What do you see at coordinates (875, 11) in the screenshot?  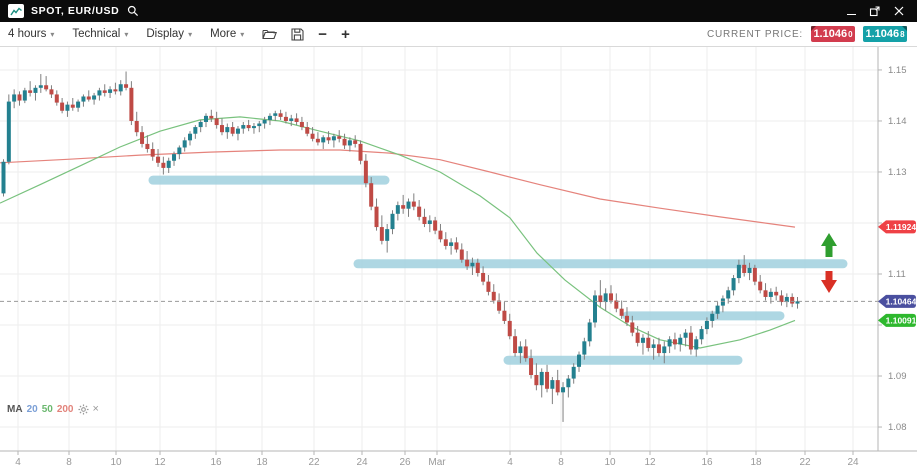 I see `restore-button` at bounding box center [875, 11].